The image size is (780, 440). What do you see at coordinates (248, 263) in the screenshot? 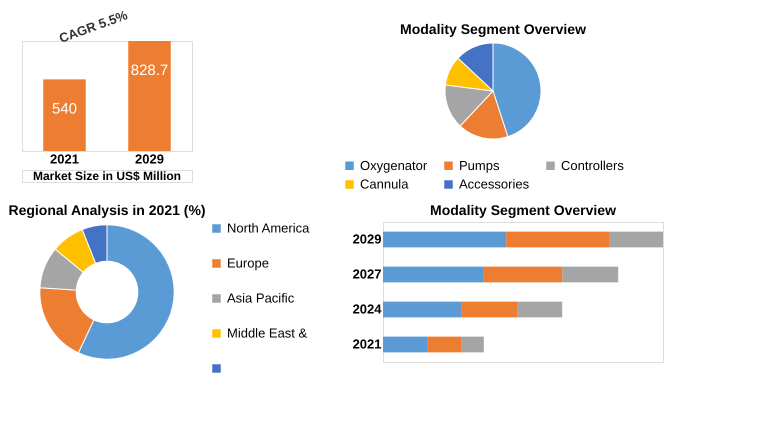
I see `legend-label: Europe` at bounding box center [248, 263].